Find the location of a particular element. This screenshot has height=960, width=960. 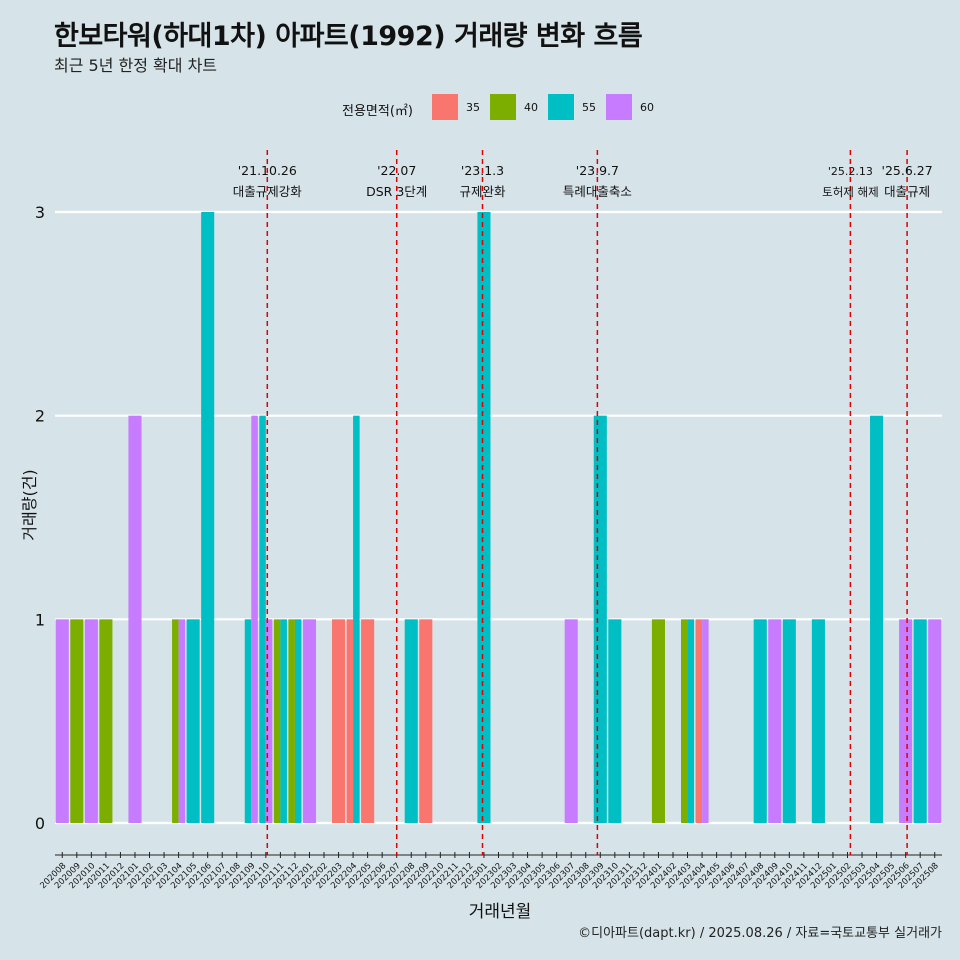

event-label: 토허제 해제 is located at coordinates (850, 192).